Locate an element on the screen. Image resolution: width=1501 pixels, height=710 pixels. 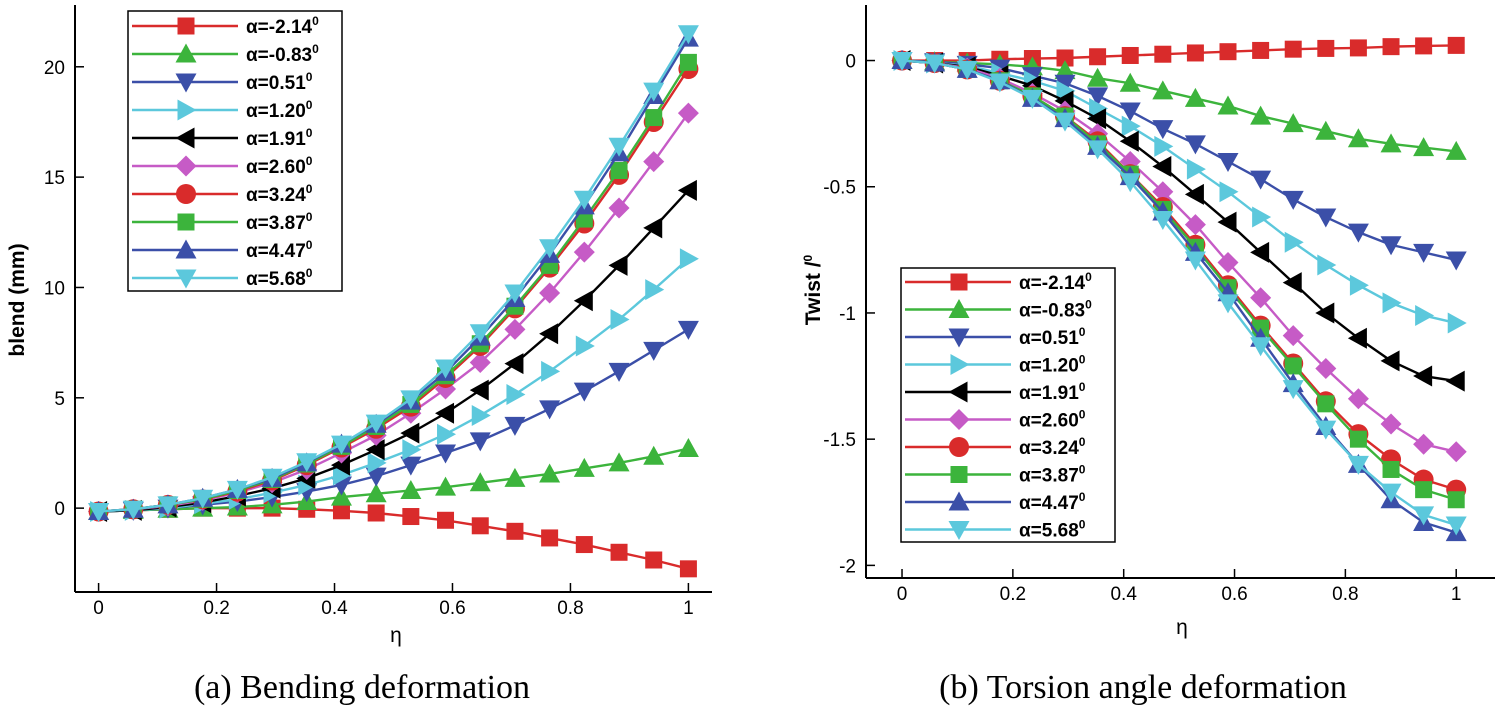
a-legend-box is located at coordinates (235, 151).